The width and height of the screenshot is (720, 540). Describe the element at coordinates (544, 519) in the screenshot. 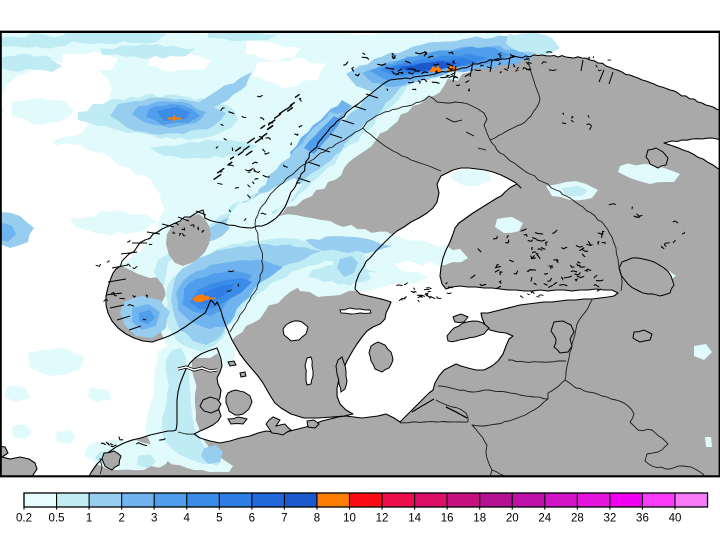

I see `svg-text: 24` at that location.